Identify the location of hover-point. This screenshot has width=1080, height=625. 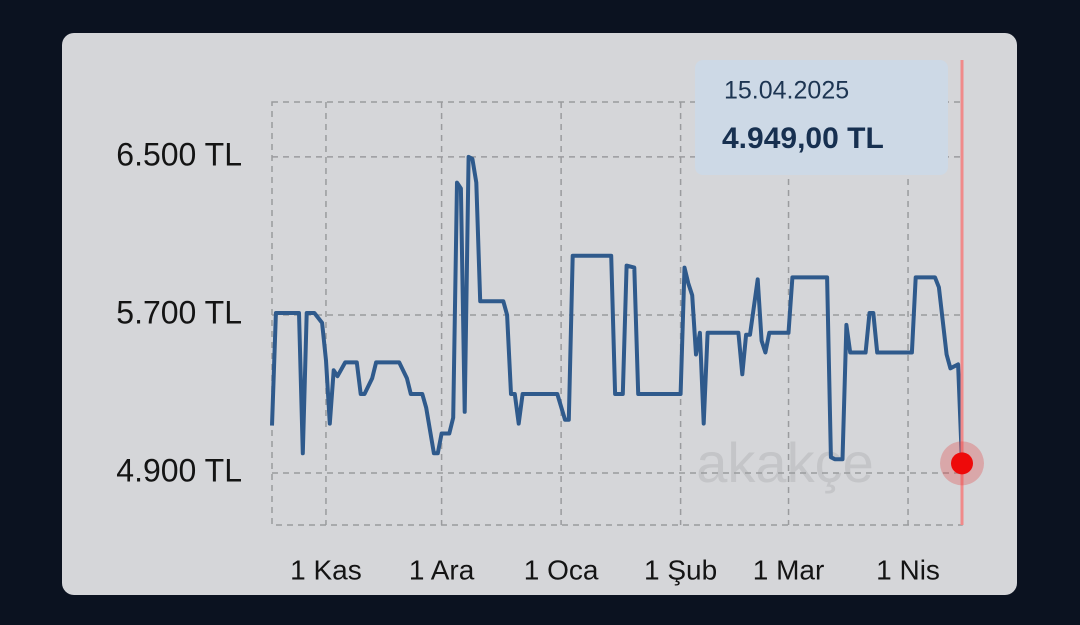
(962, 463).